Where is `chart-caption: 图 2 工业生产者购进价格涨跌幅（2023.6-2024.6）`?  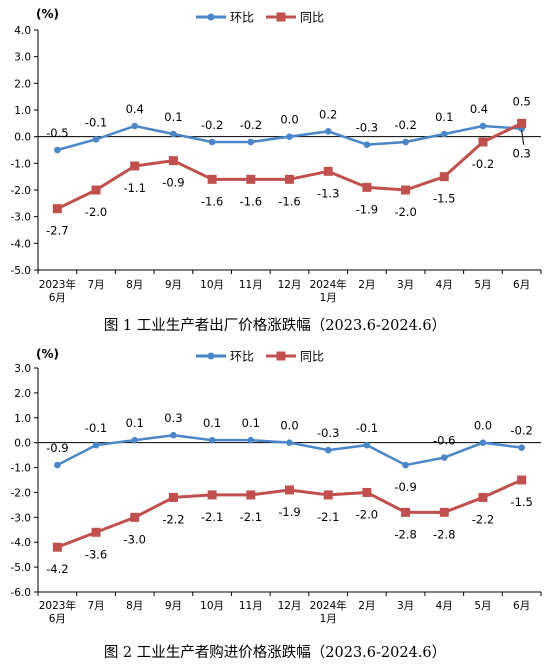
chart-caption: 图 2 工业生产者购进价格涨跌幅（2023.6-2024.6） is located at coordinates (275, 652).